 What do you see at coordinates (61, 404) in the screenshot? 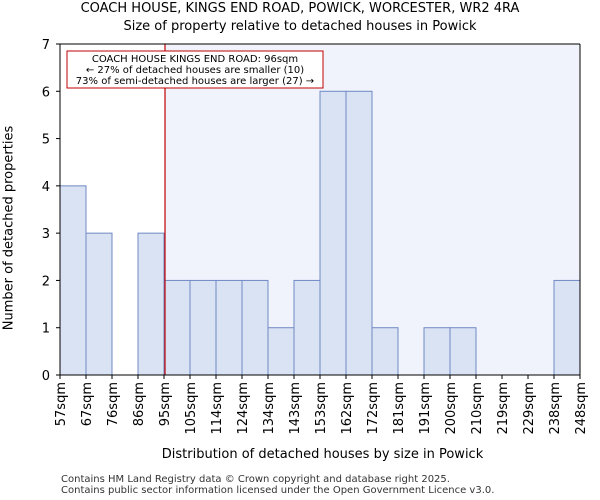
I see `x-tick-label: 57sqm` at bounding box center [61, 404].